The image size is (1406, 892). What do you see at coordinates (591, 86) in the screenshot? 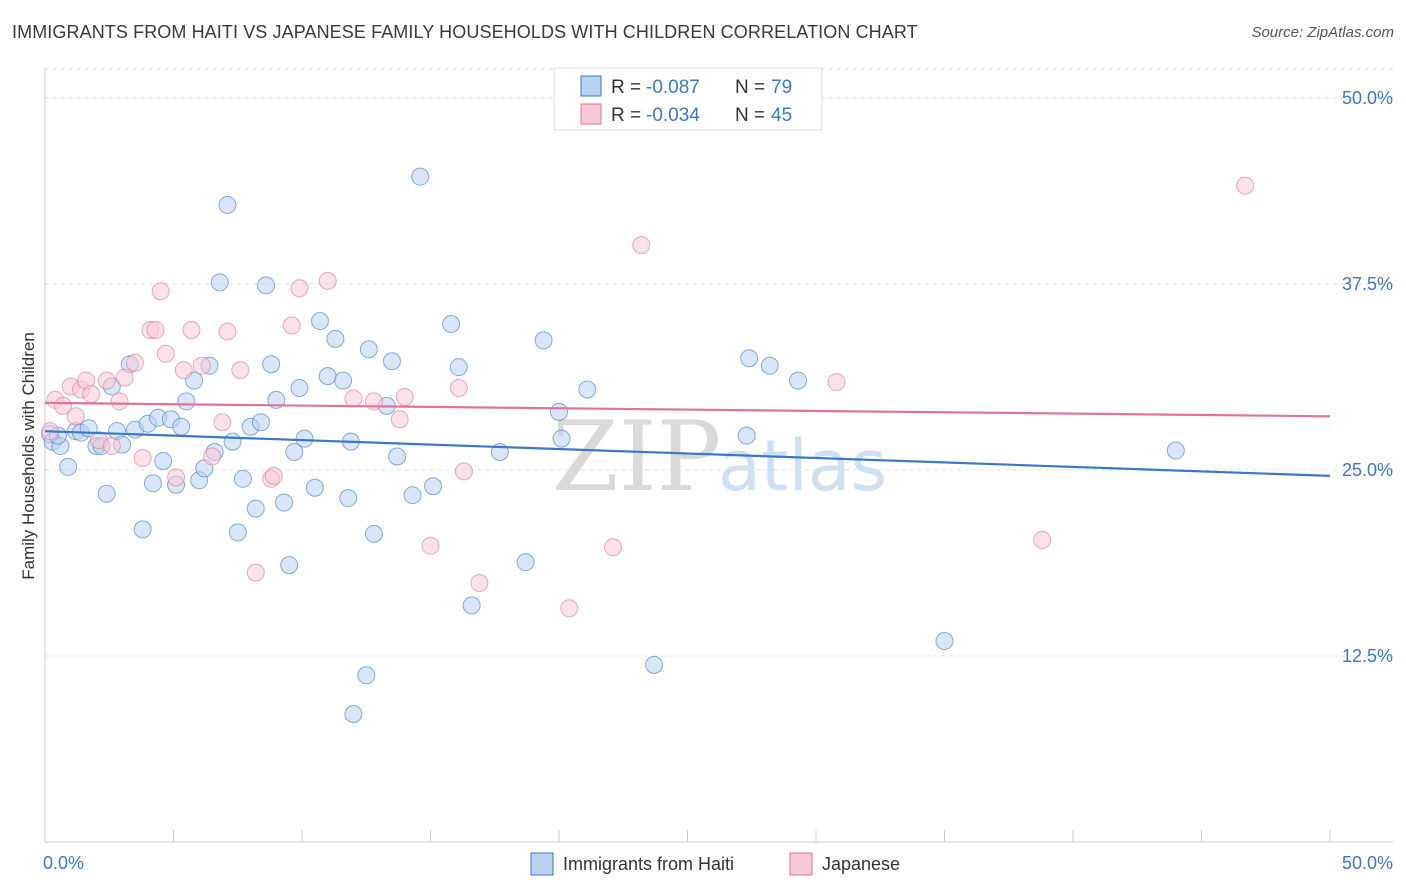
I see `stats-swatch-haiti` at bounding box center [591, 86].